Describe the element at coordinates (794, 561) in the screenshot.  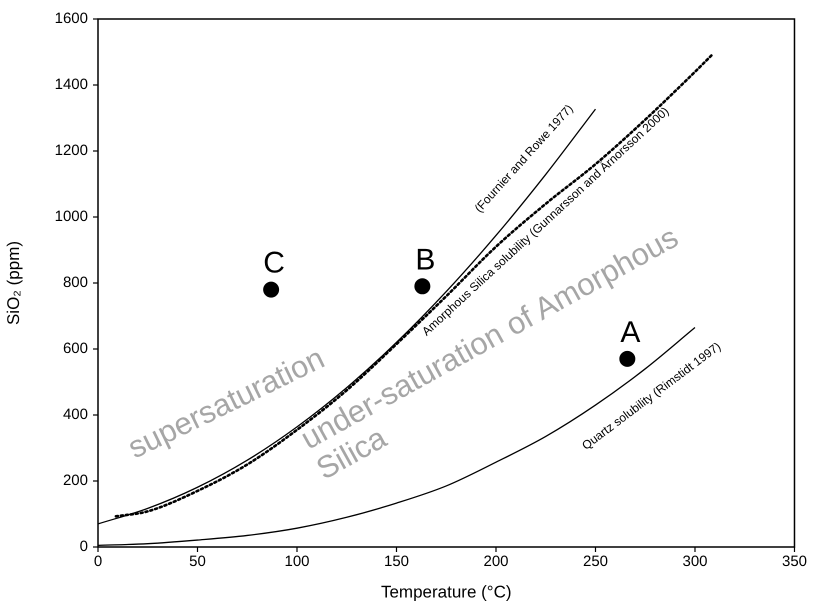
I see `x-tick-label: 350` at that location.